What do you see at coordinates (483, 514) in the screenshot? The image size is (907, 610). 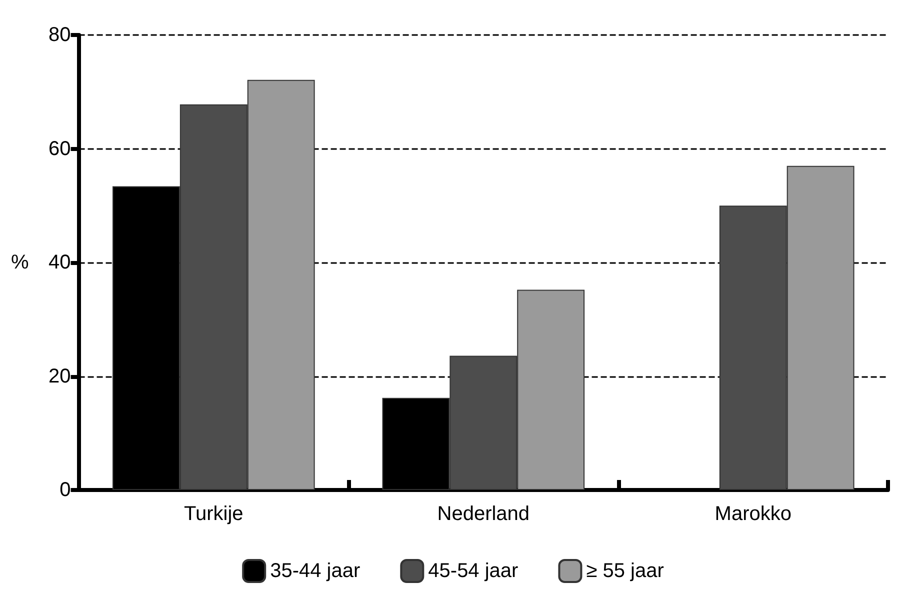 I see `x-tick-label: Nederland` at bounding box center [483, 514].